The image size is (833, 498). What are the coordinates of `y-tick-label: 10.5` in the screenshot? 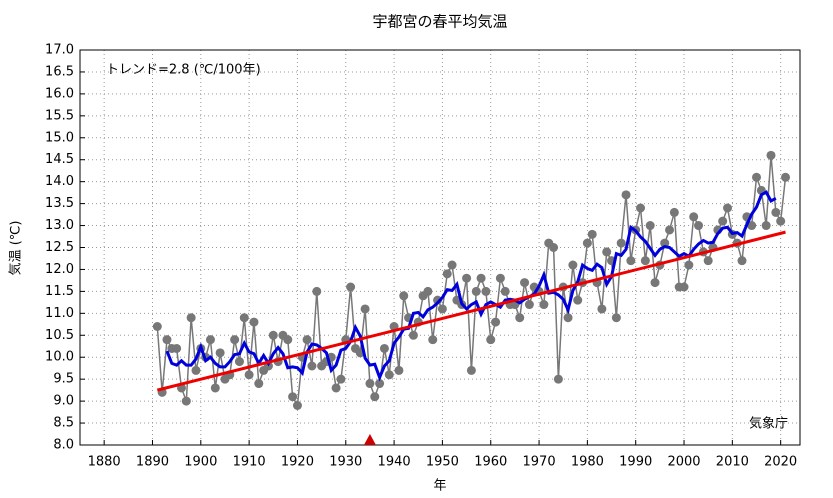 It's located at (59, 335).